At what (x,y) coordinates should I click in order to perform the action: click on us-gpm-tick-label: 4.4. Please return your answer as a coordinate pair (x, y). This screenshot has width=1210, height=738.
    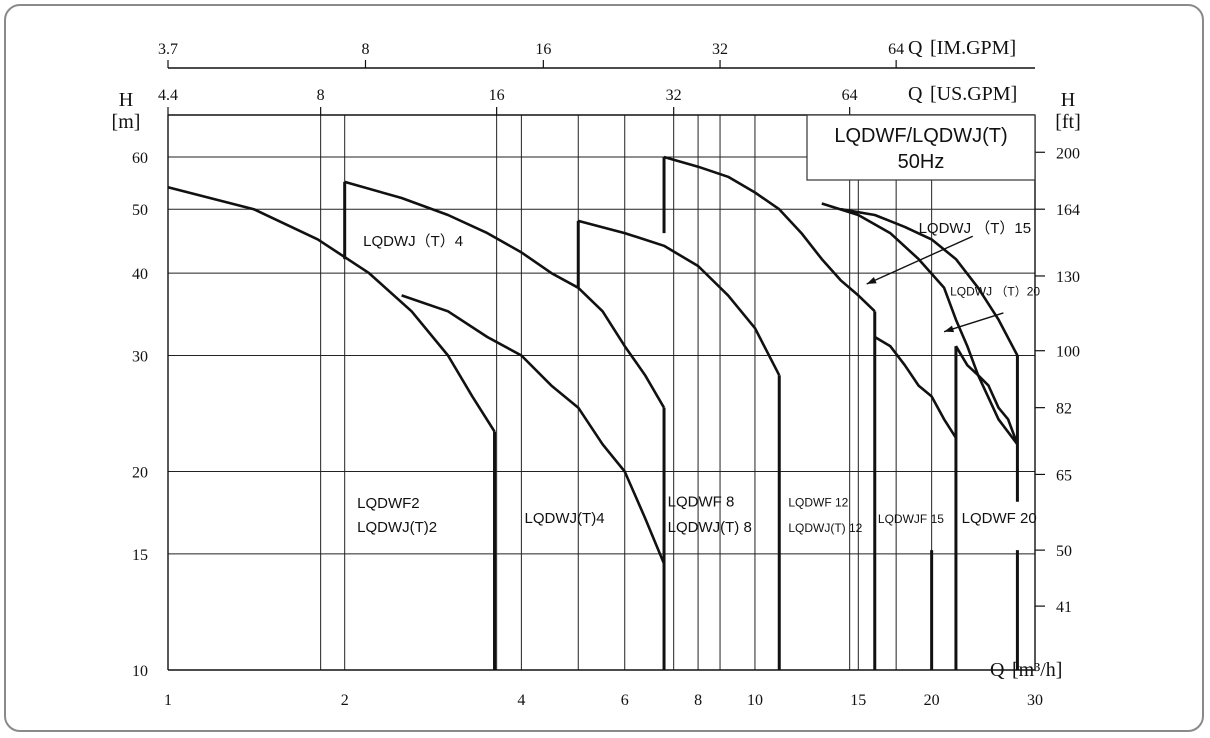
    Looking at the image, I should click on (168, 95).